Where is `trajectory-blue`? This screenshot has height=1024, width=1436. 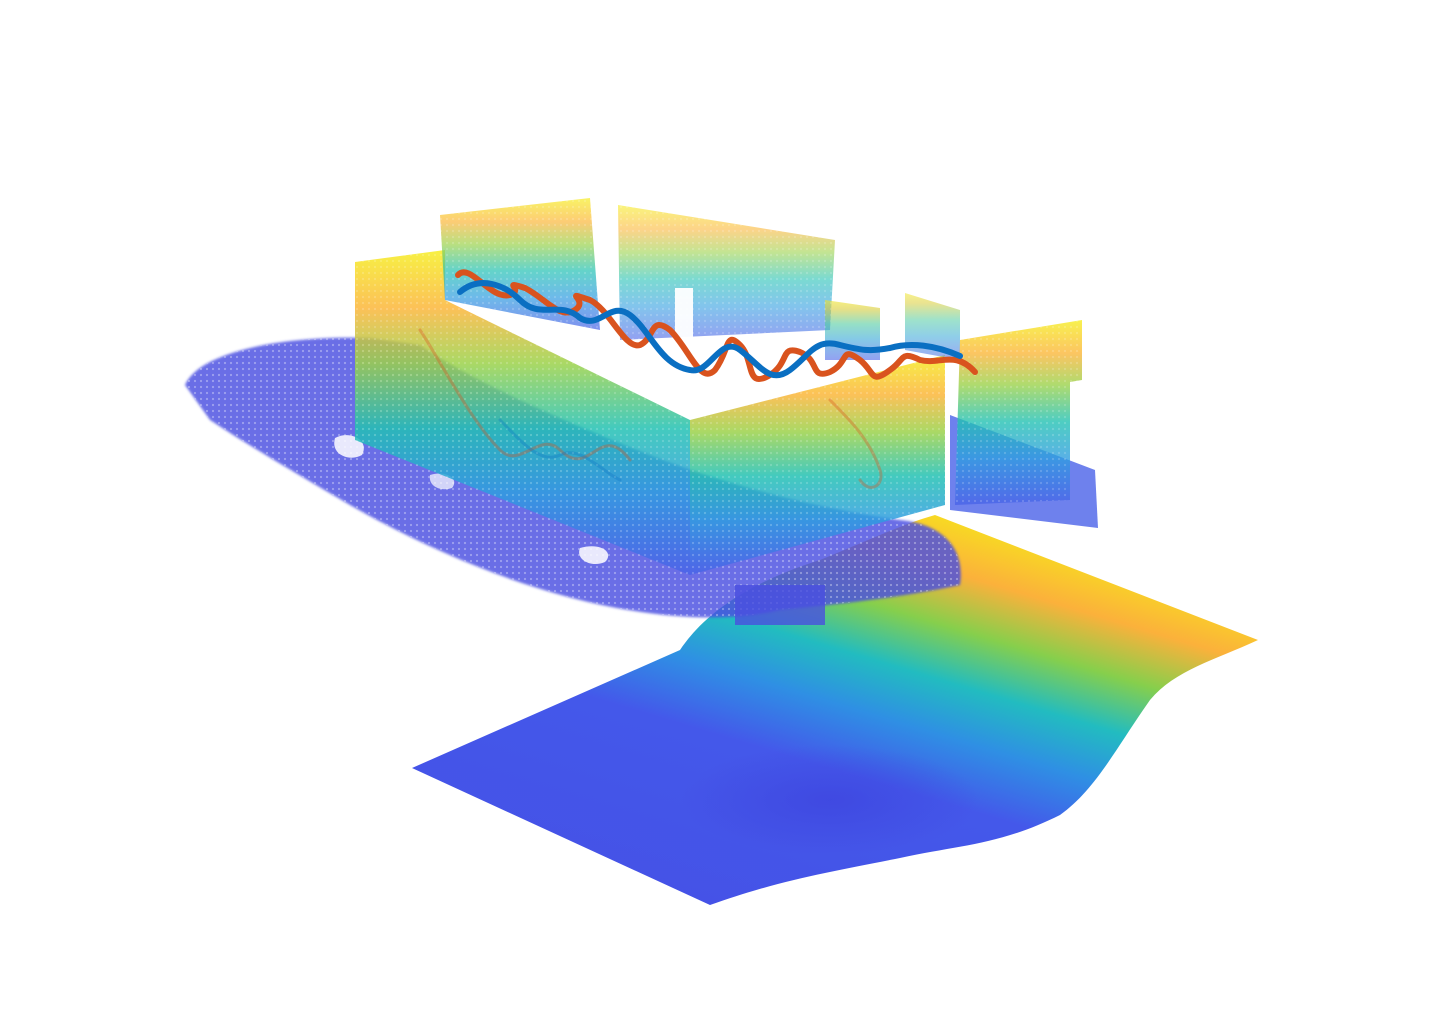 trajectory-blue is located at coordinates (710, 329).